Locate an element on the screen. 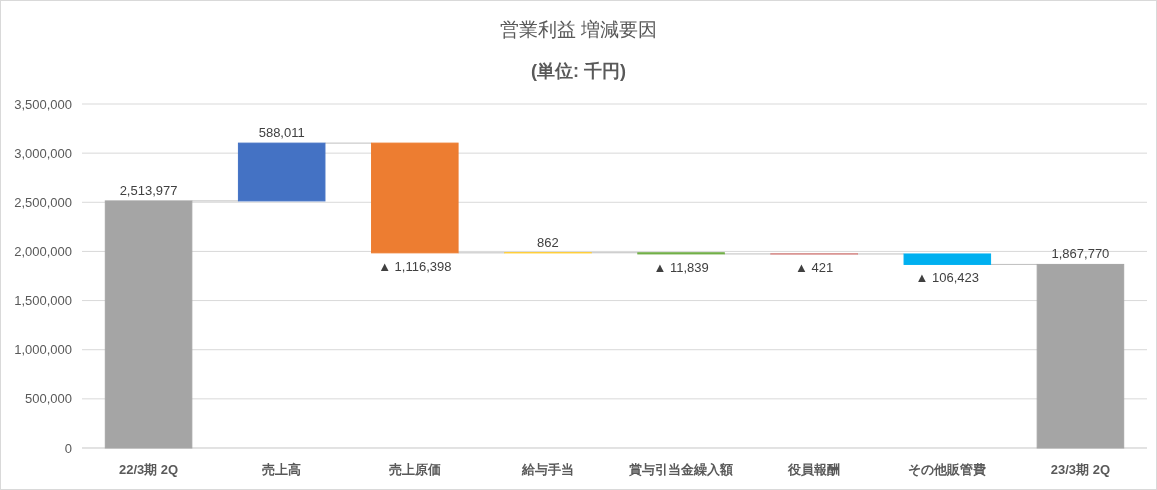 The height and width of the screenshot is (490, 1157). y-tick-label: 3,000,000 is located at coordinates (43, 153).